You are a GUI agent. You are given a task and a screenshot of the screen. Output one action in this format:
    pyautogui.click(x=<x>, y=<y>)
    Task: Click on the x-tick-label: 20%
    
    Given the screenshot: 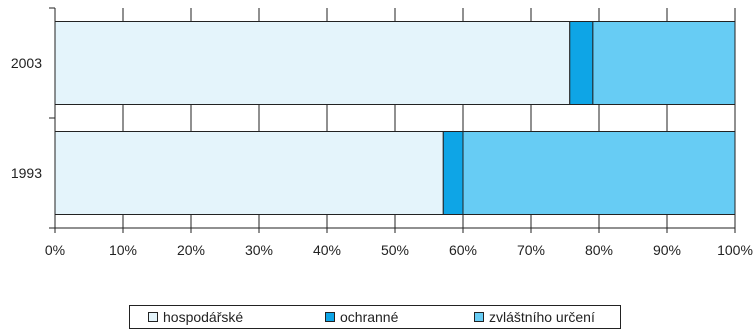 What is the action you would take?
    pyautogui.click(x=191, y=250)
    